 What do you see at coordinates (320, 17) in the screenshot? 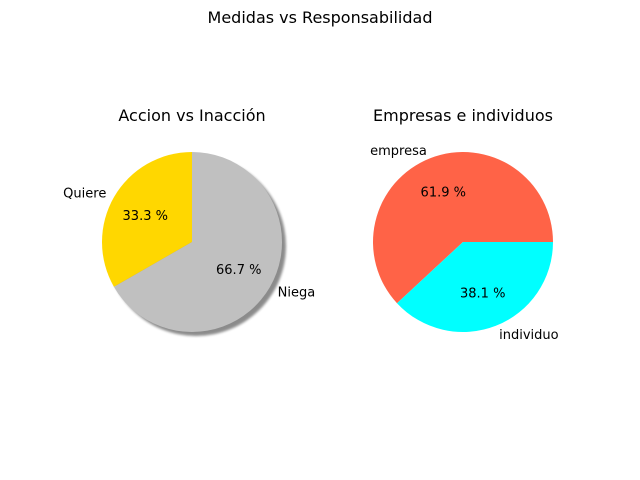
I see `figure-suptitle: Medidas vs Responsabilidad` at bounding box center [320, 17].